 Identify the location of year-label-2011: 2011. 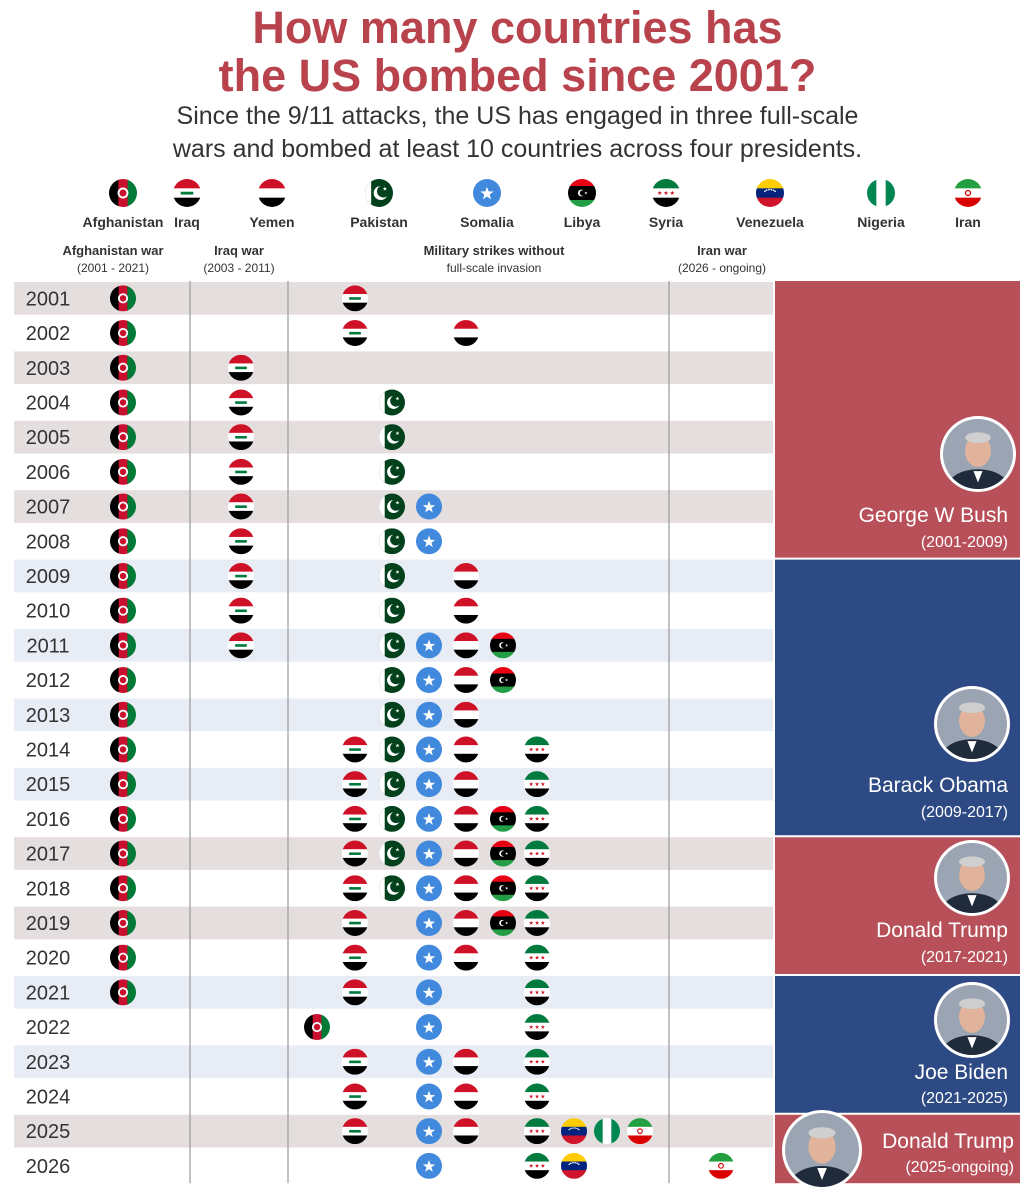
(47, 646).